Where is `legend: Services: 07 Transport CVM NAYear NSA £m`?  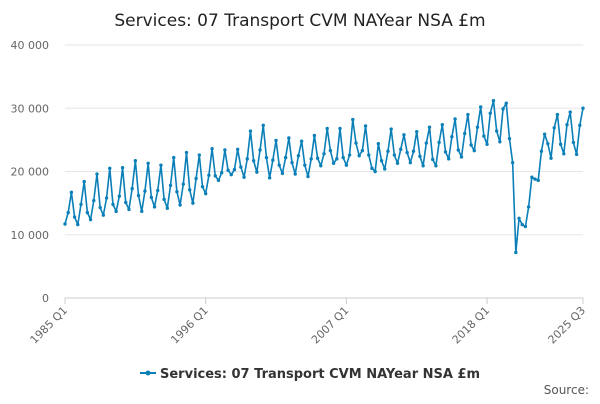 legend: Services: 07 Transport CVM NAYear NSA £m is located at coordinates (310, 374).